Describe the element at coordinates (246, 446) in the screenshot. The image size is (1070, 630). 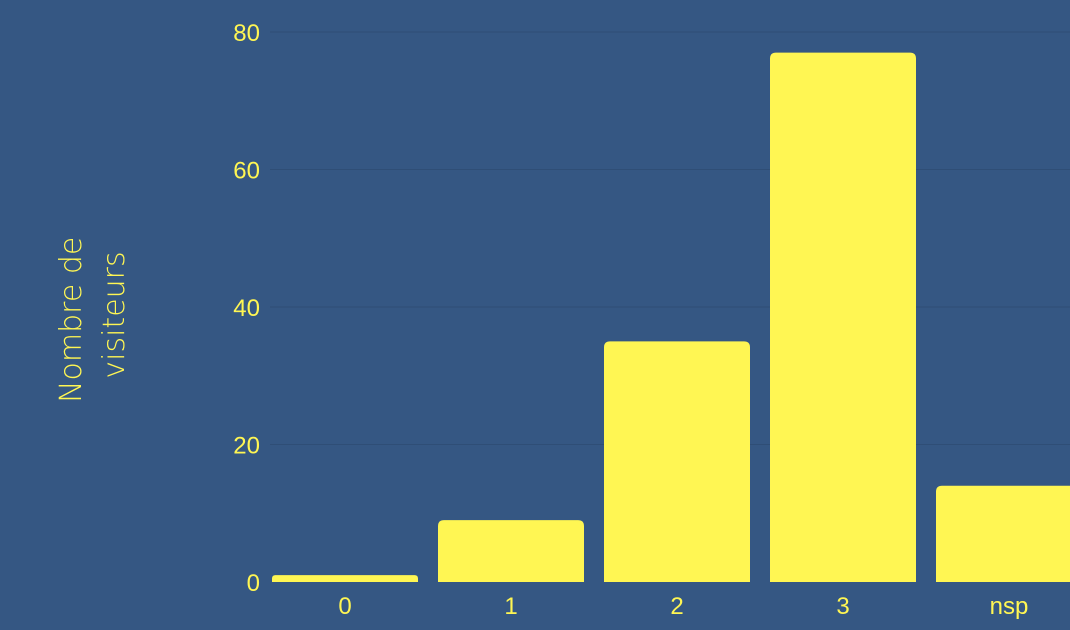
I see `y-tick-label: 20` at that location.